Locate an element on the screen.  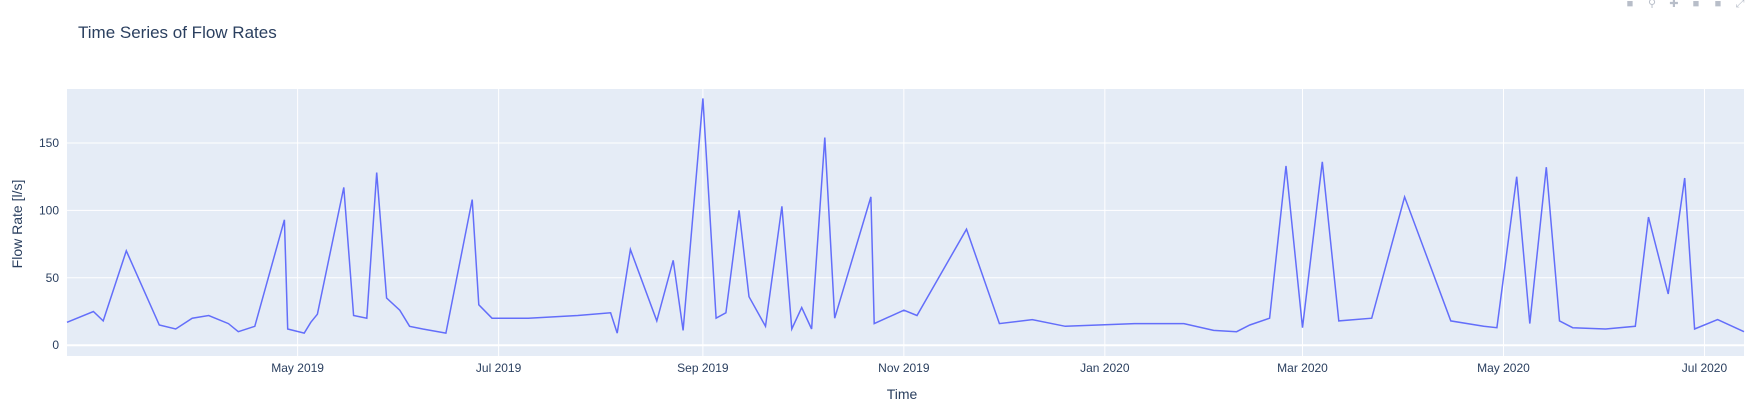
x-tick-label: Jan 2020 is located at coordinates (1105, 368).